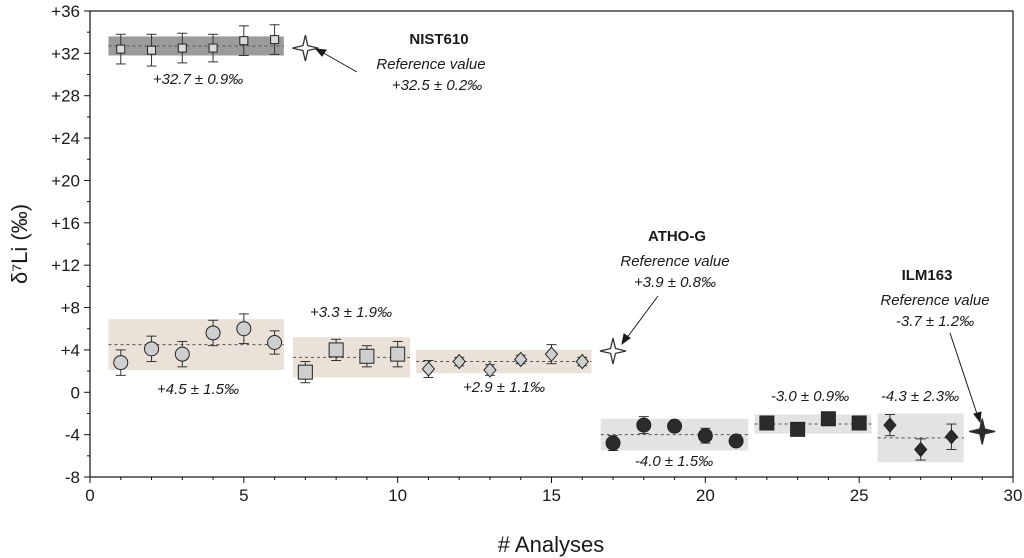  Describe the element at coordinates (198, 389) in the screenshot. I see `atho-mean-1-label: +4.5 ± 1.5‰` at that location.